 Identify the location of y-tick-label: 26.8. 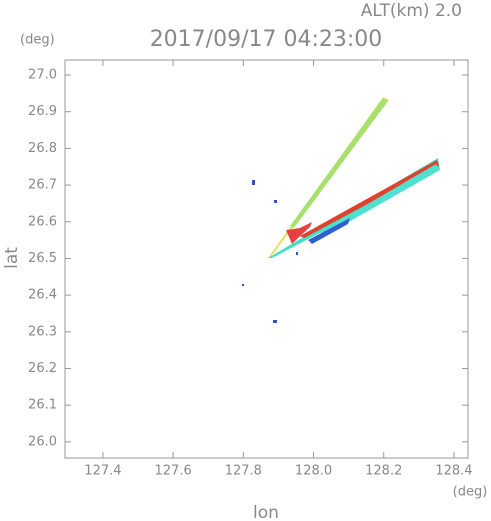
(42, 148).